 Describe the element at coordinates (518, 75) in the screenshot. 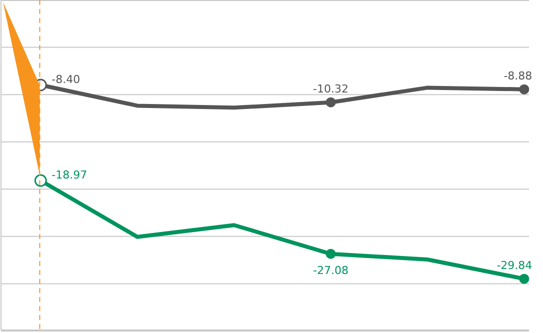

I see `data-label: -8.88` at that location.